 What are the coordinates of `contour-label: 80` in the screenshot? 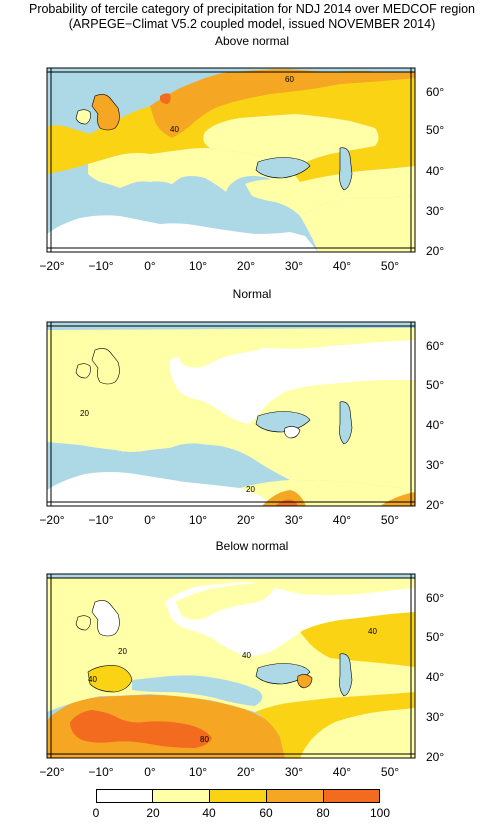 It's located at (204, 739).